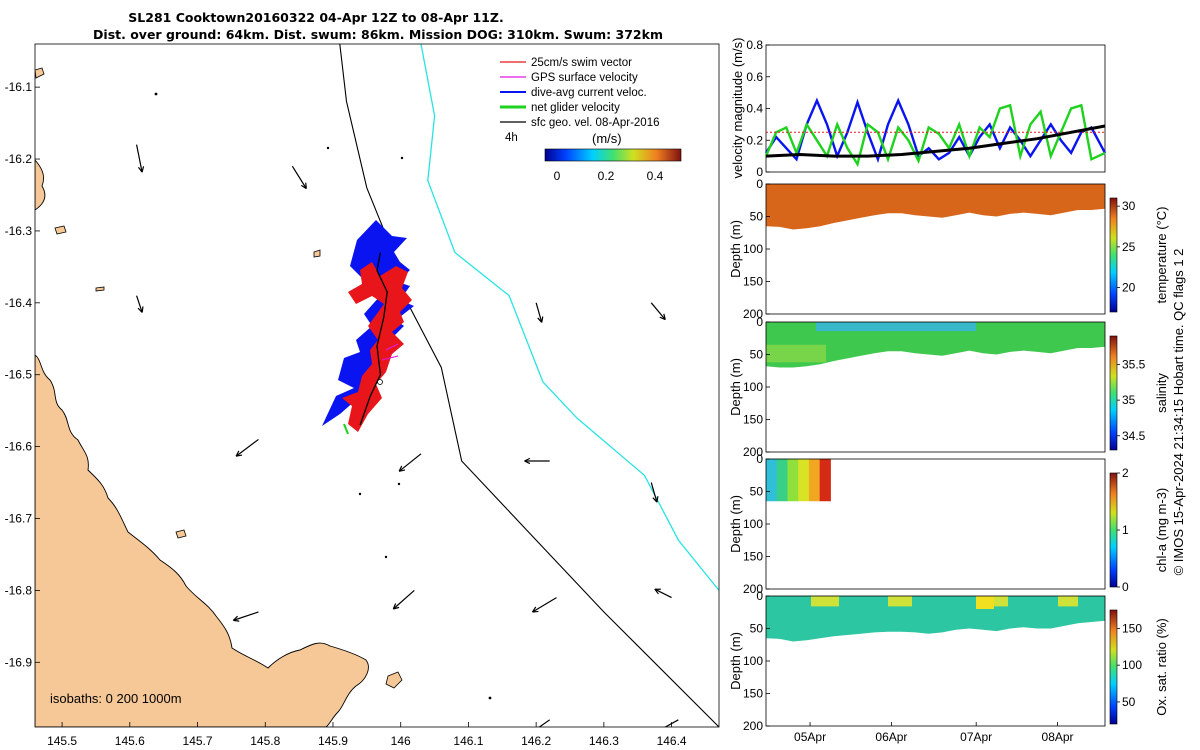  Describe the element at coordinates (737, 108) in the screenshot. I see `velocity-ylabel: velocity magnitude (m/s)` at that location.